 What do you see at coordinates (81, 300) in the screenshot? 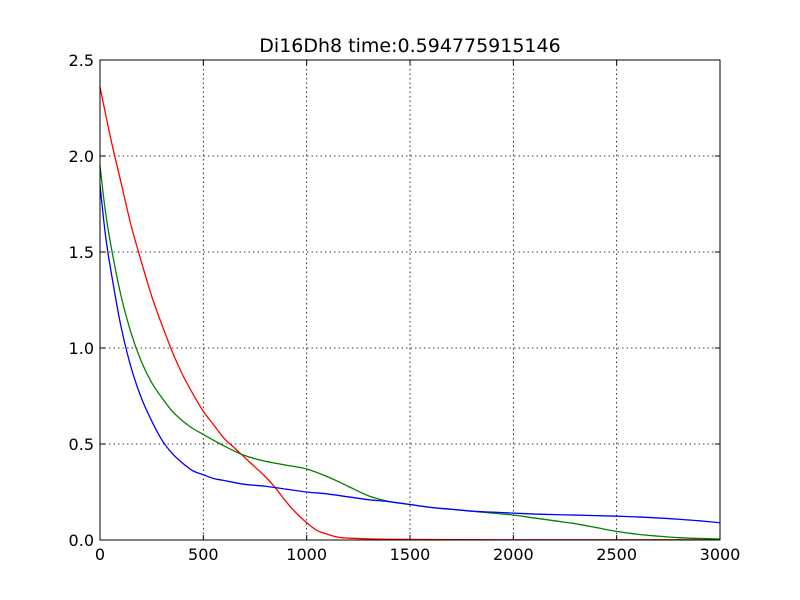
I see `y-tick-labels: 0.0 0.5 1.0 1.5 2.0 2.5` at bounding box center [81, 300].